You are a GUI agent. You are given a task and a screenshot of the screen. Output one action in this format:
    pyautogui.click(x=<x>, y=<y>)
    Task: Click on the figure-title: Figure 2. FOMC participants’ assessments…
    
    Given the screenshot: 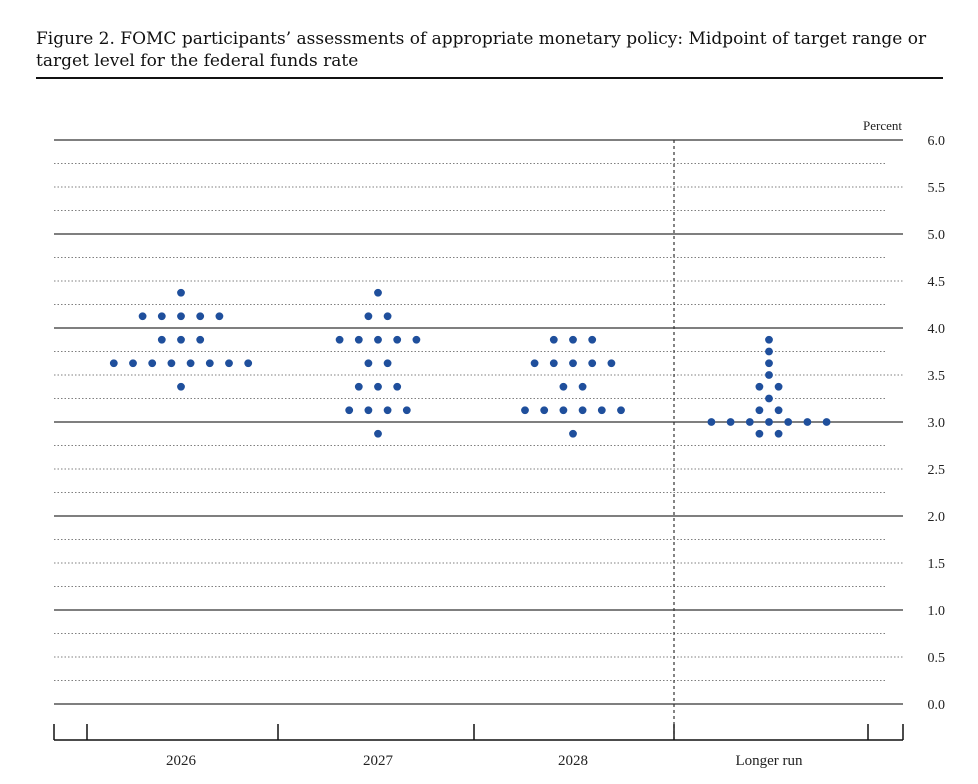 What is the action you would take?
    pyautogui.click(x=481, y=50)
    